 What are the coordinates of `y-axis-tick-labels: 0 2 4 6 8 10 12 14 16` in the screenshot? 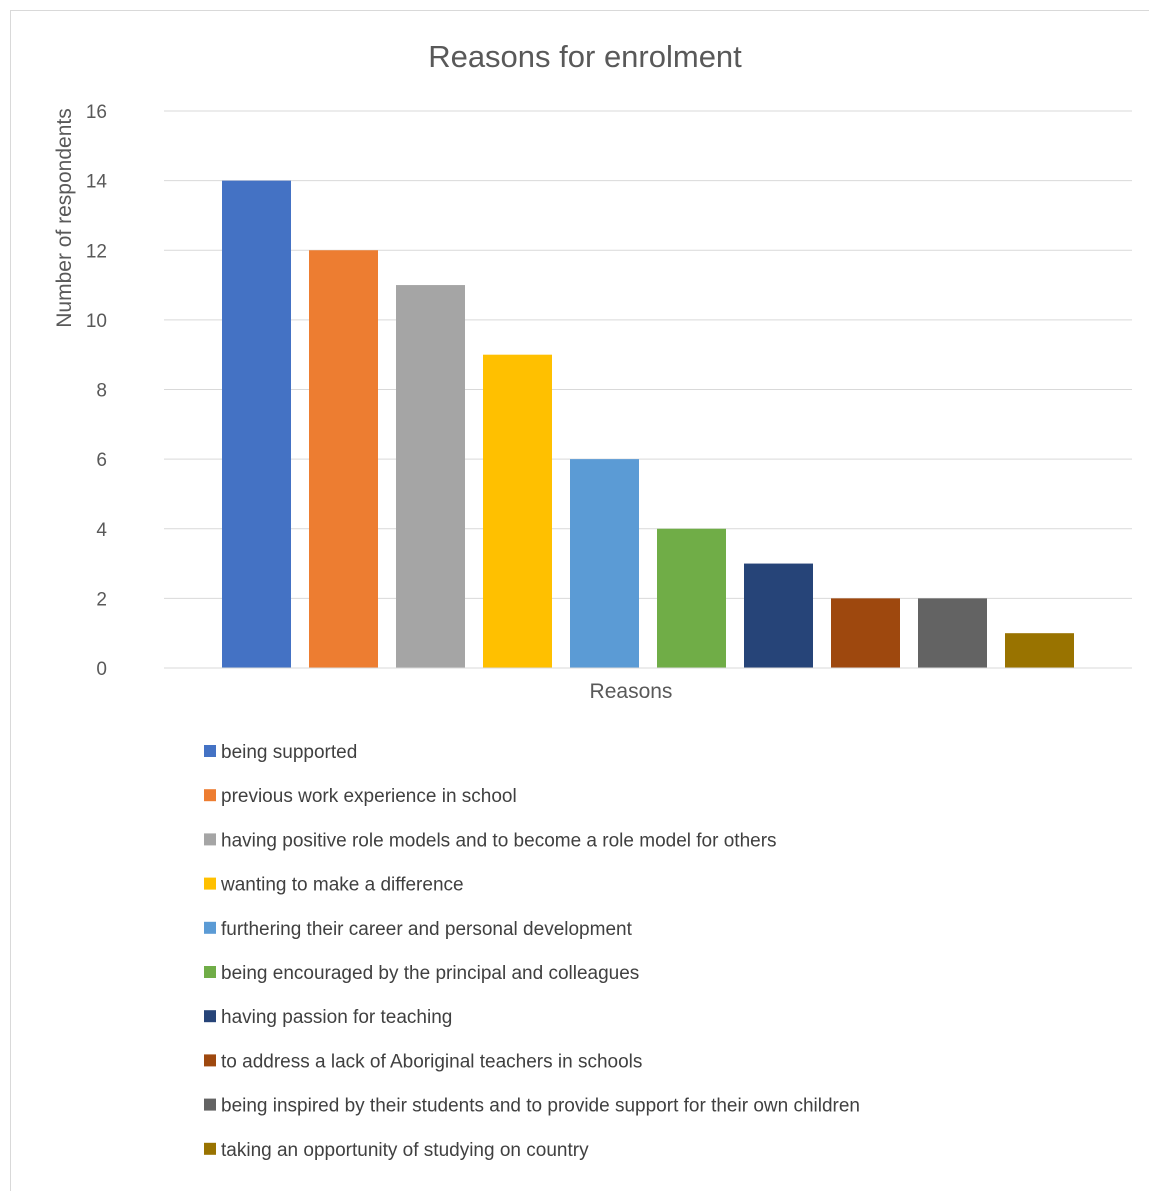 It's located at (97, 391).